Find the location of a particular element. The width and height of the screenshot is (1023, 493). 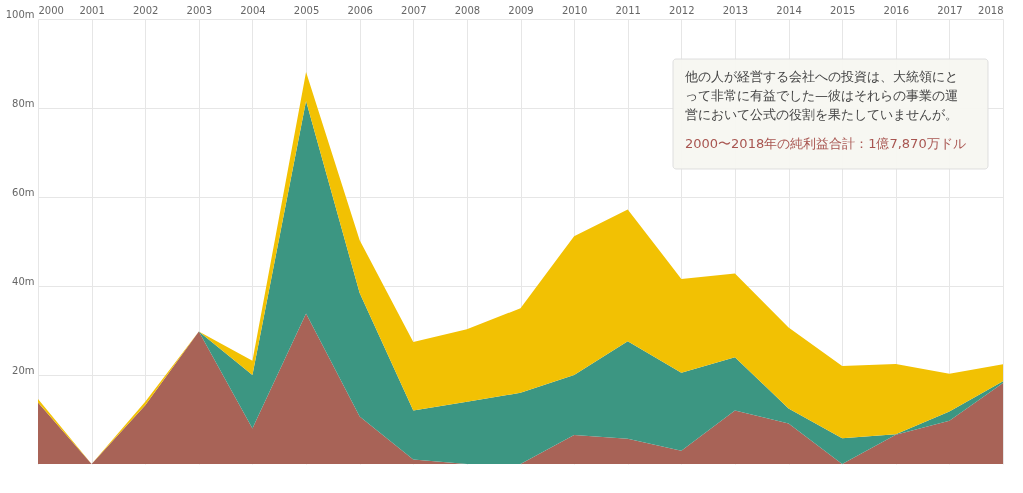

y-tick-label: 40m is located at coordinates (23, 281).